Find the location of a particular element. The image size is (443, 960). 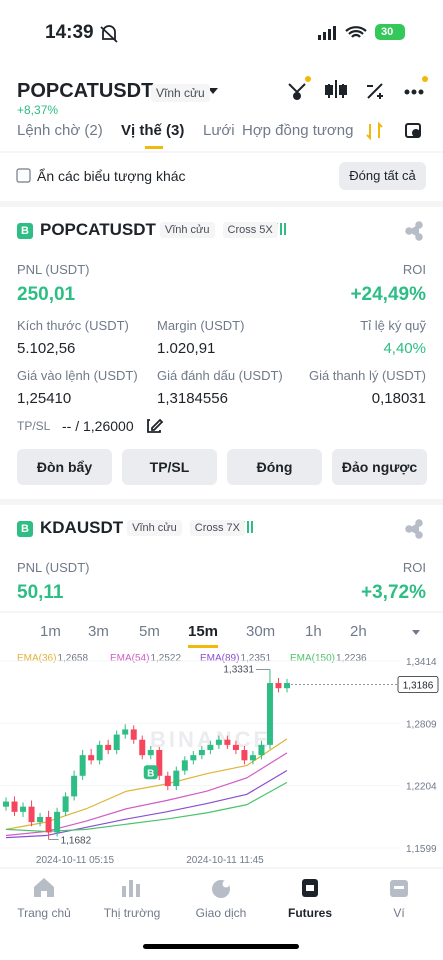

pnl-value: 50,11 is located at coordinates (40, 592).